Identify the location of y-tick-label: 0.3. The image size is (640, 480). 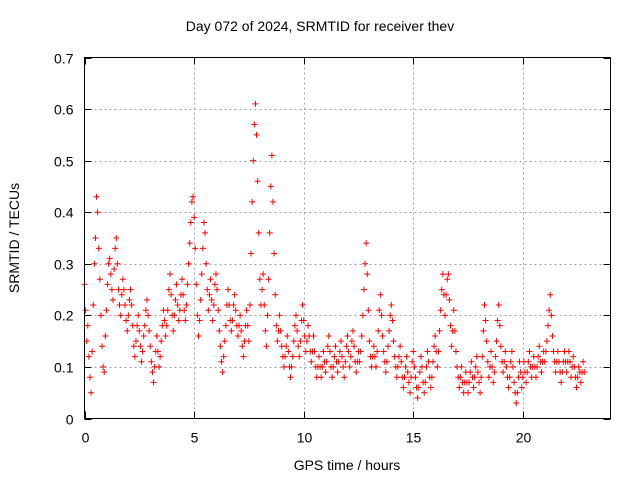
(64, 265).